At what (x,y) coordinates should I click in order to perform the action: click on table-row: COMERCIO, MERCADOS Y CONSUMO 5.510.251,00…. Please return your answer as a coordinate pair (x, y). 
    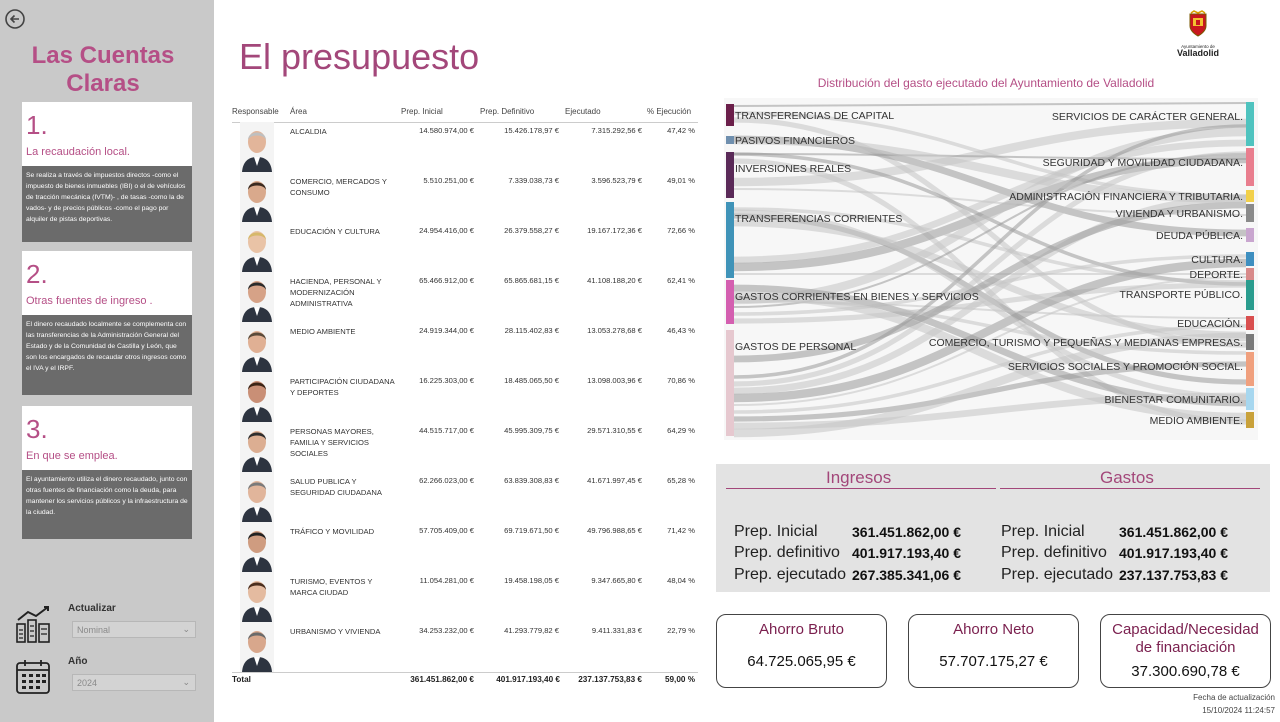
    Looking at the image, I should click on (465, 197).